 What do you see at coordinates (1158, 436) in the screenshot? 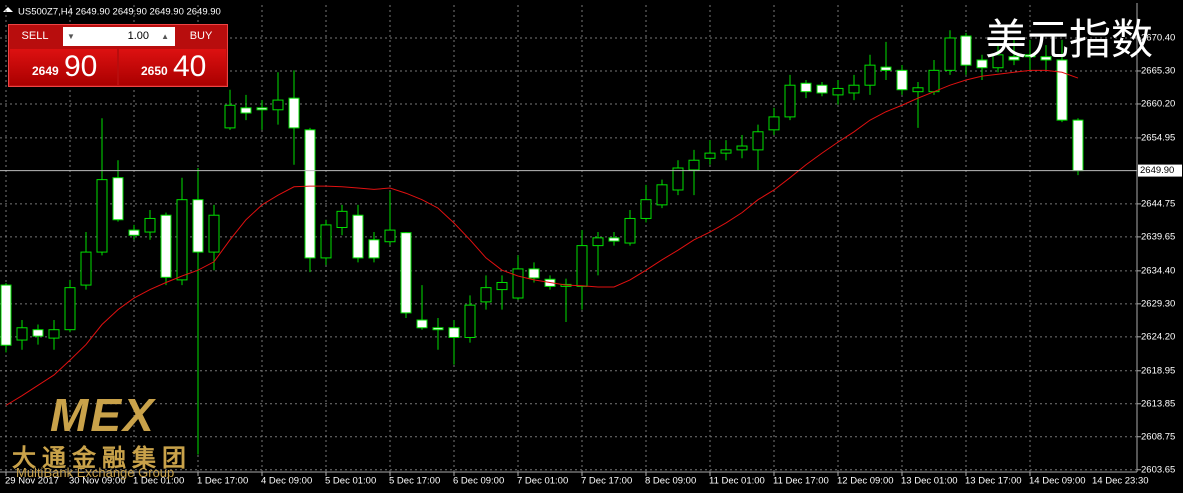
I see `y-tick-label: 2608.75` at bounding box center [1158, 436].